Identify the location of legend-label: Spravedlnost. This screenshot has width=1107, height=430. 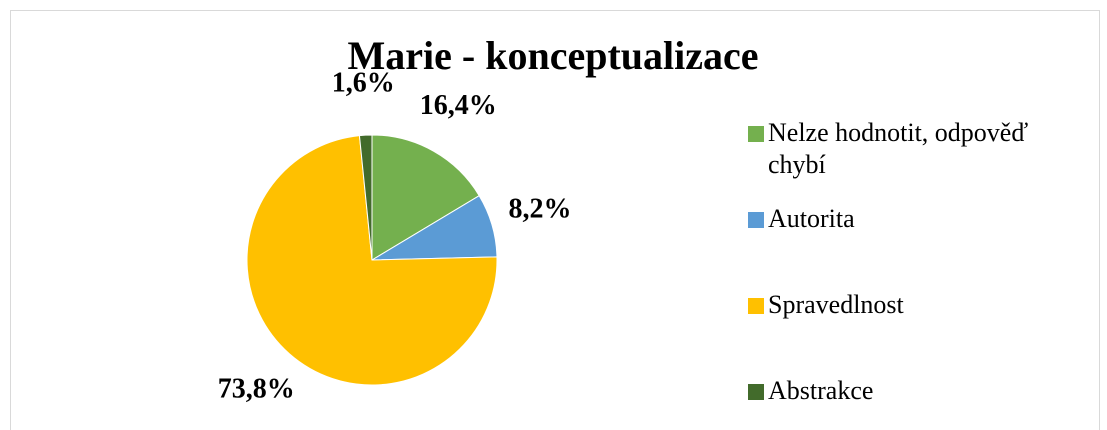
(836, 304).